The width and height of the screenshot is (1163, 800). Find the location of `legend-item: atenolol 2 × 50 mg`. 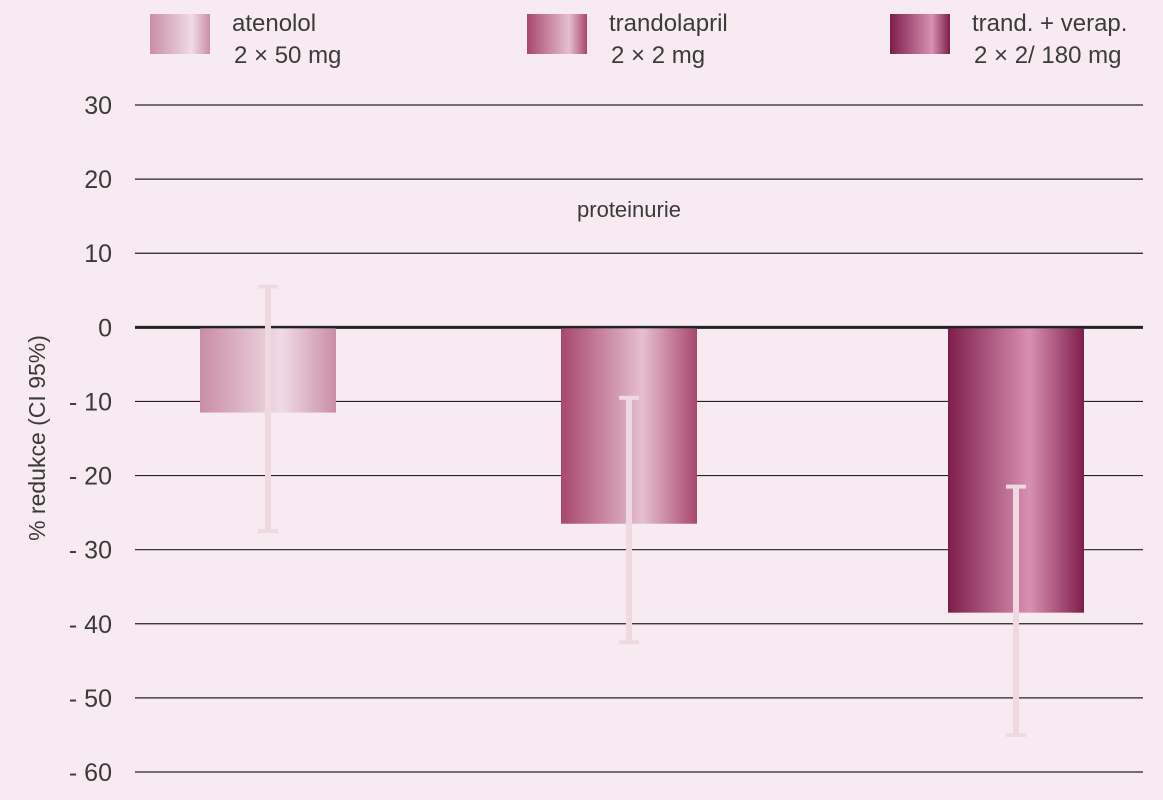

legend-item: atenolol 2 × 50 mg is located at coordinates (245, 40).